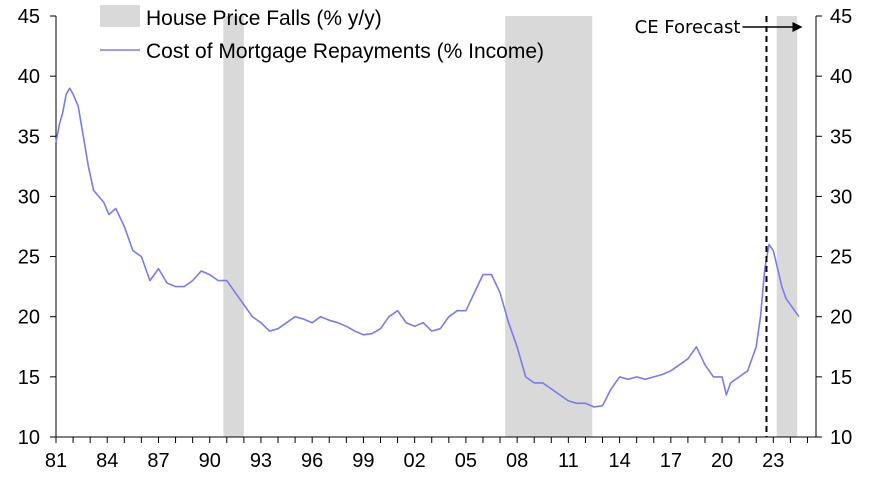  I want to click on x-tick-label: 93, so click(261, 461).